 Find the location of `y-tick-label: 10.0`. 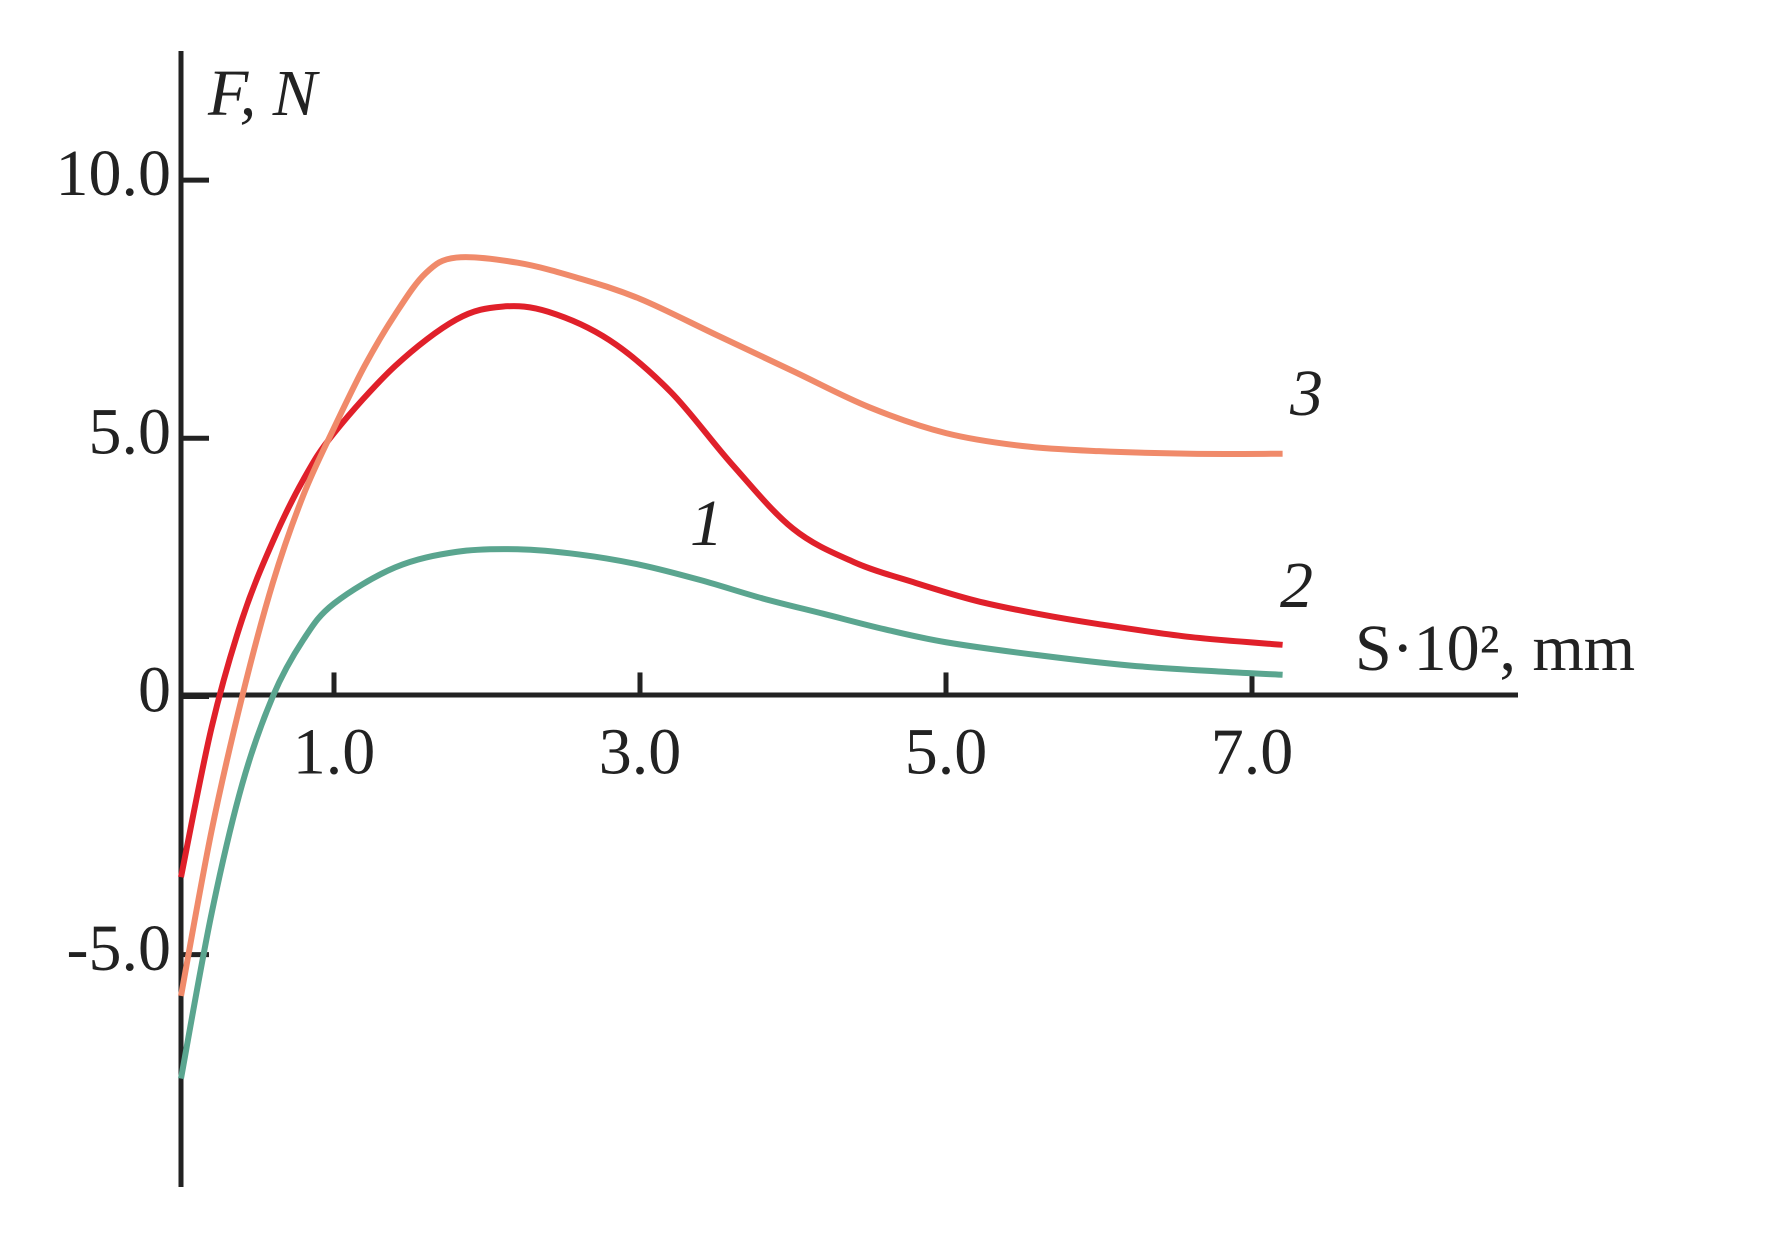

y-tick-label: 10.0 is located at coordinates (114, 173).